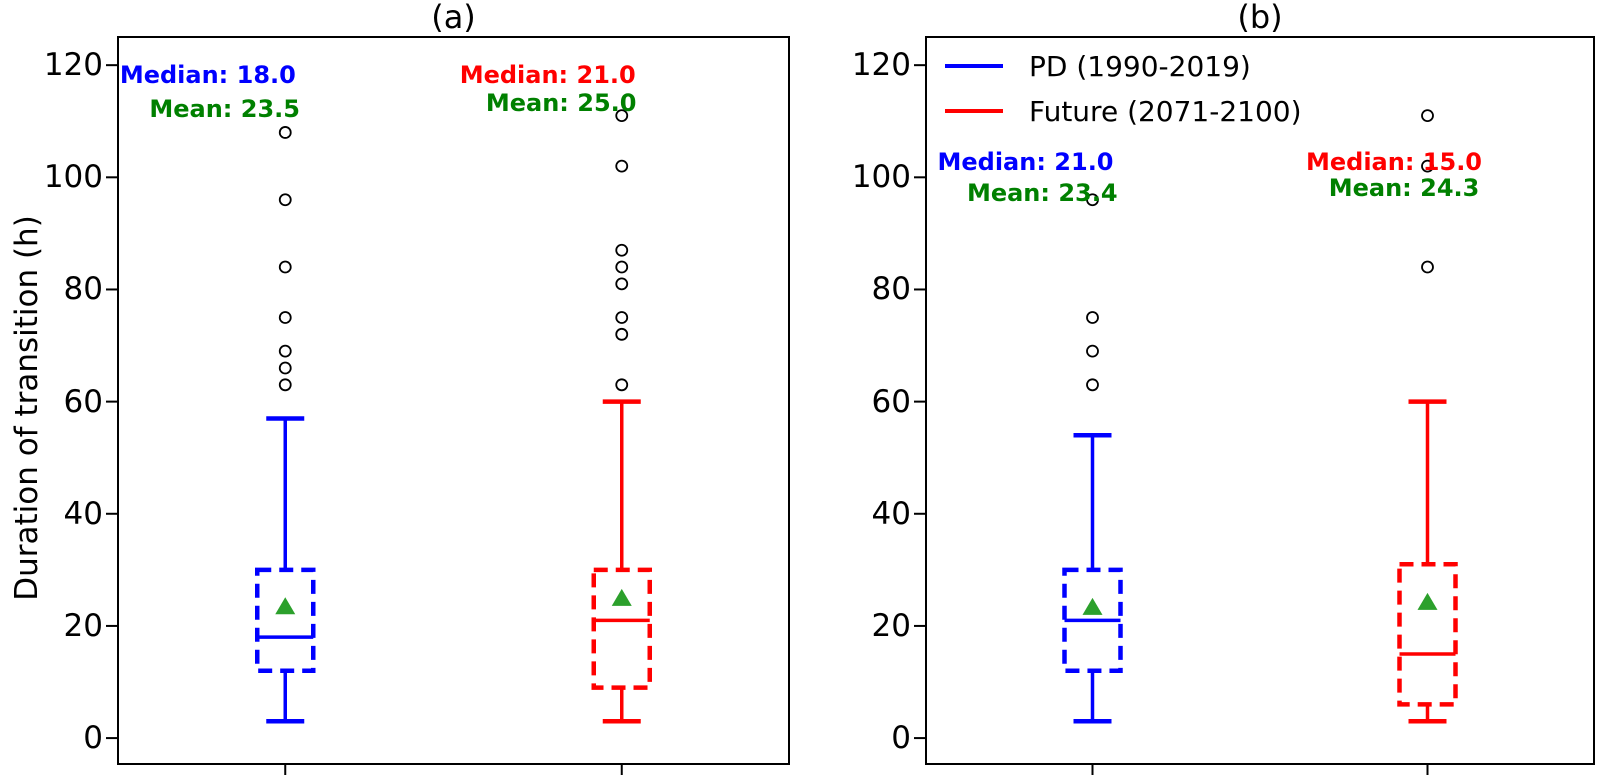 Image resolution: width=1597 pixels, height=776 pixels. What do you see at coordinates (869, 400) in the screenshot?
I see `y-axis-ticks-b: 0 20 40 60 80 100 120` at bounding box center [869, 400].